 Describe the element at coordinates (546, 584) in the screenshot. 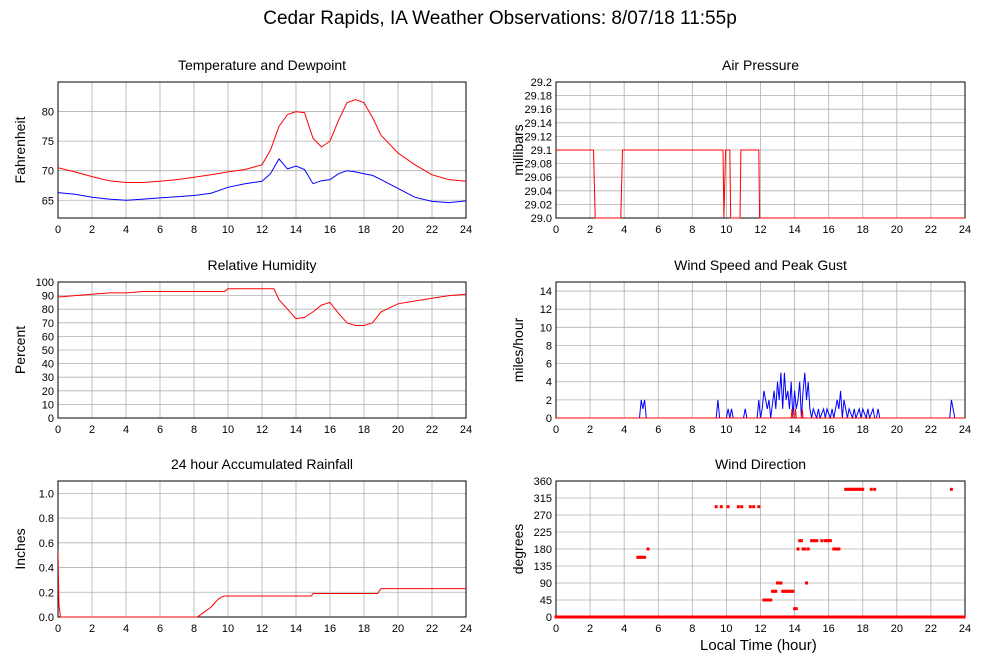

I see `wind-direction-ytick-label: 90` at that location.